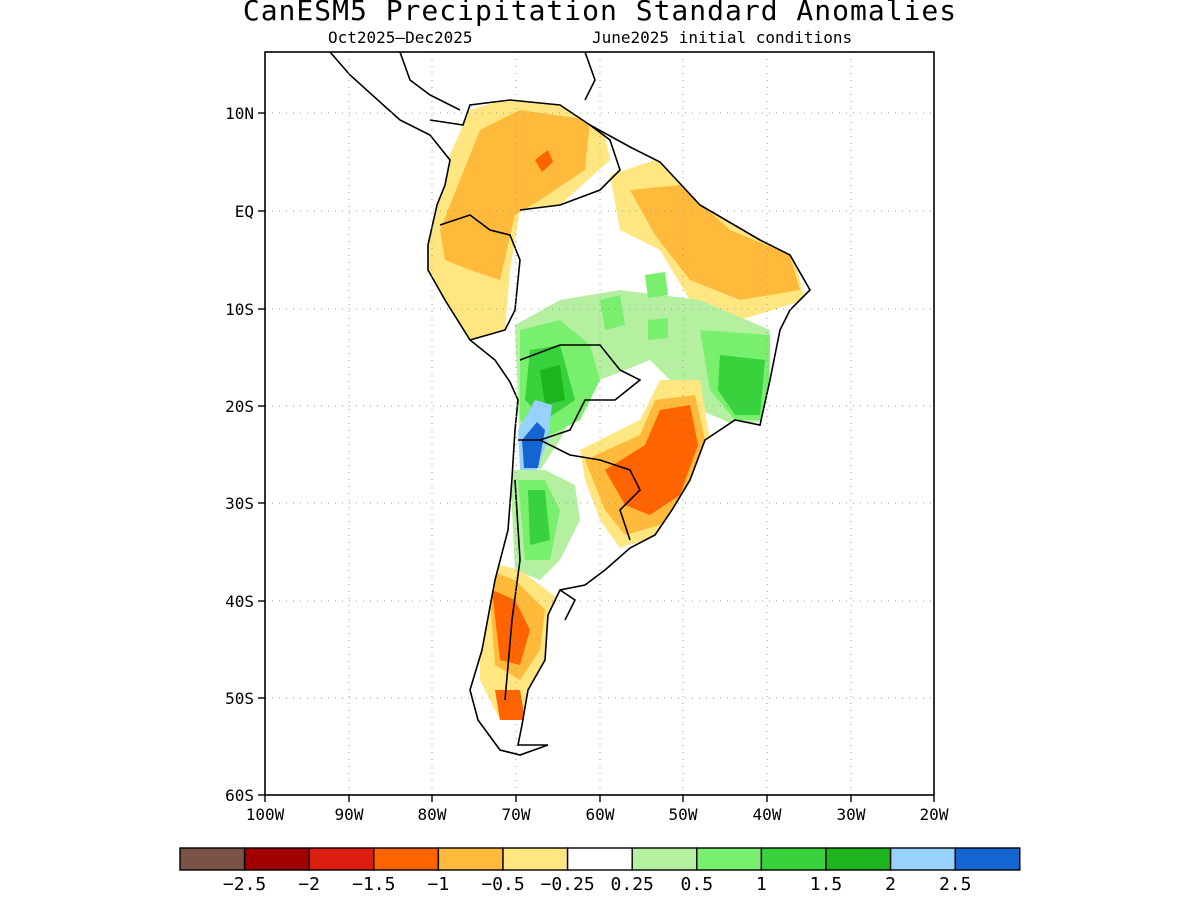  Describe the element at coordinates (349, 814) in the screenshot. I see `lon-label: 90W` at that location.